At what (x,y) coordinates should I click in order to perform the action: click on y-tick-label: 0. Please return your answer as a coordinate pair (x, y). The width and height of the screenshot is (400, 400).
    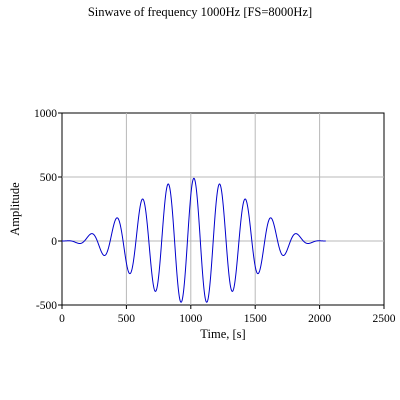
    Looking at the image, I should click on (54, 242).